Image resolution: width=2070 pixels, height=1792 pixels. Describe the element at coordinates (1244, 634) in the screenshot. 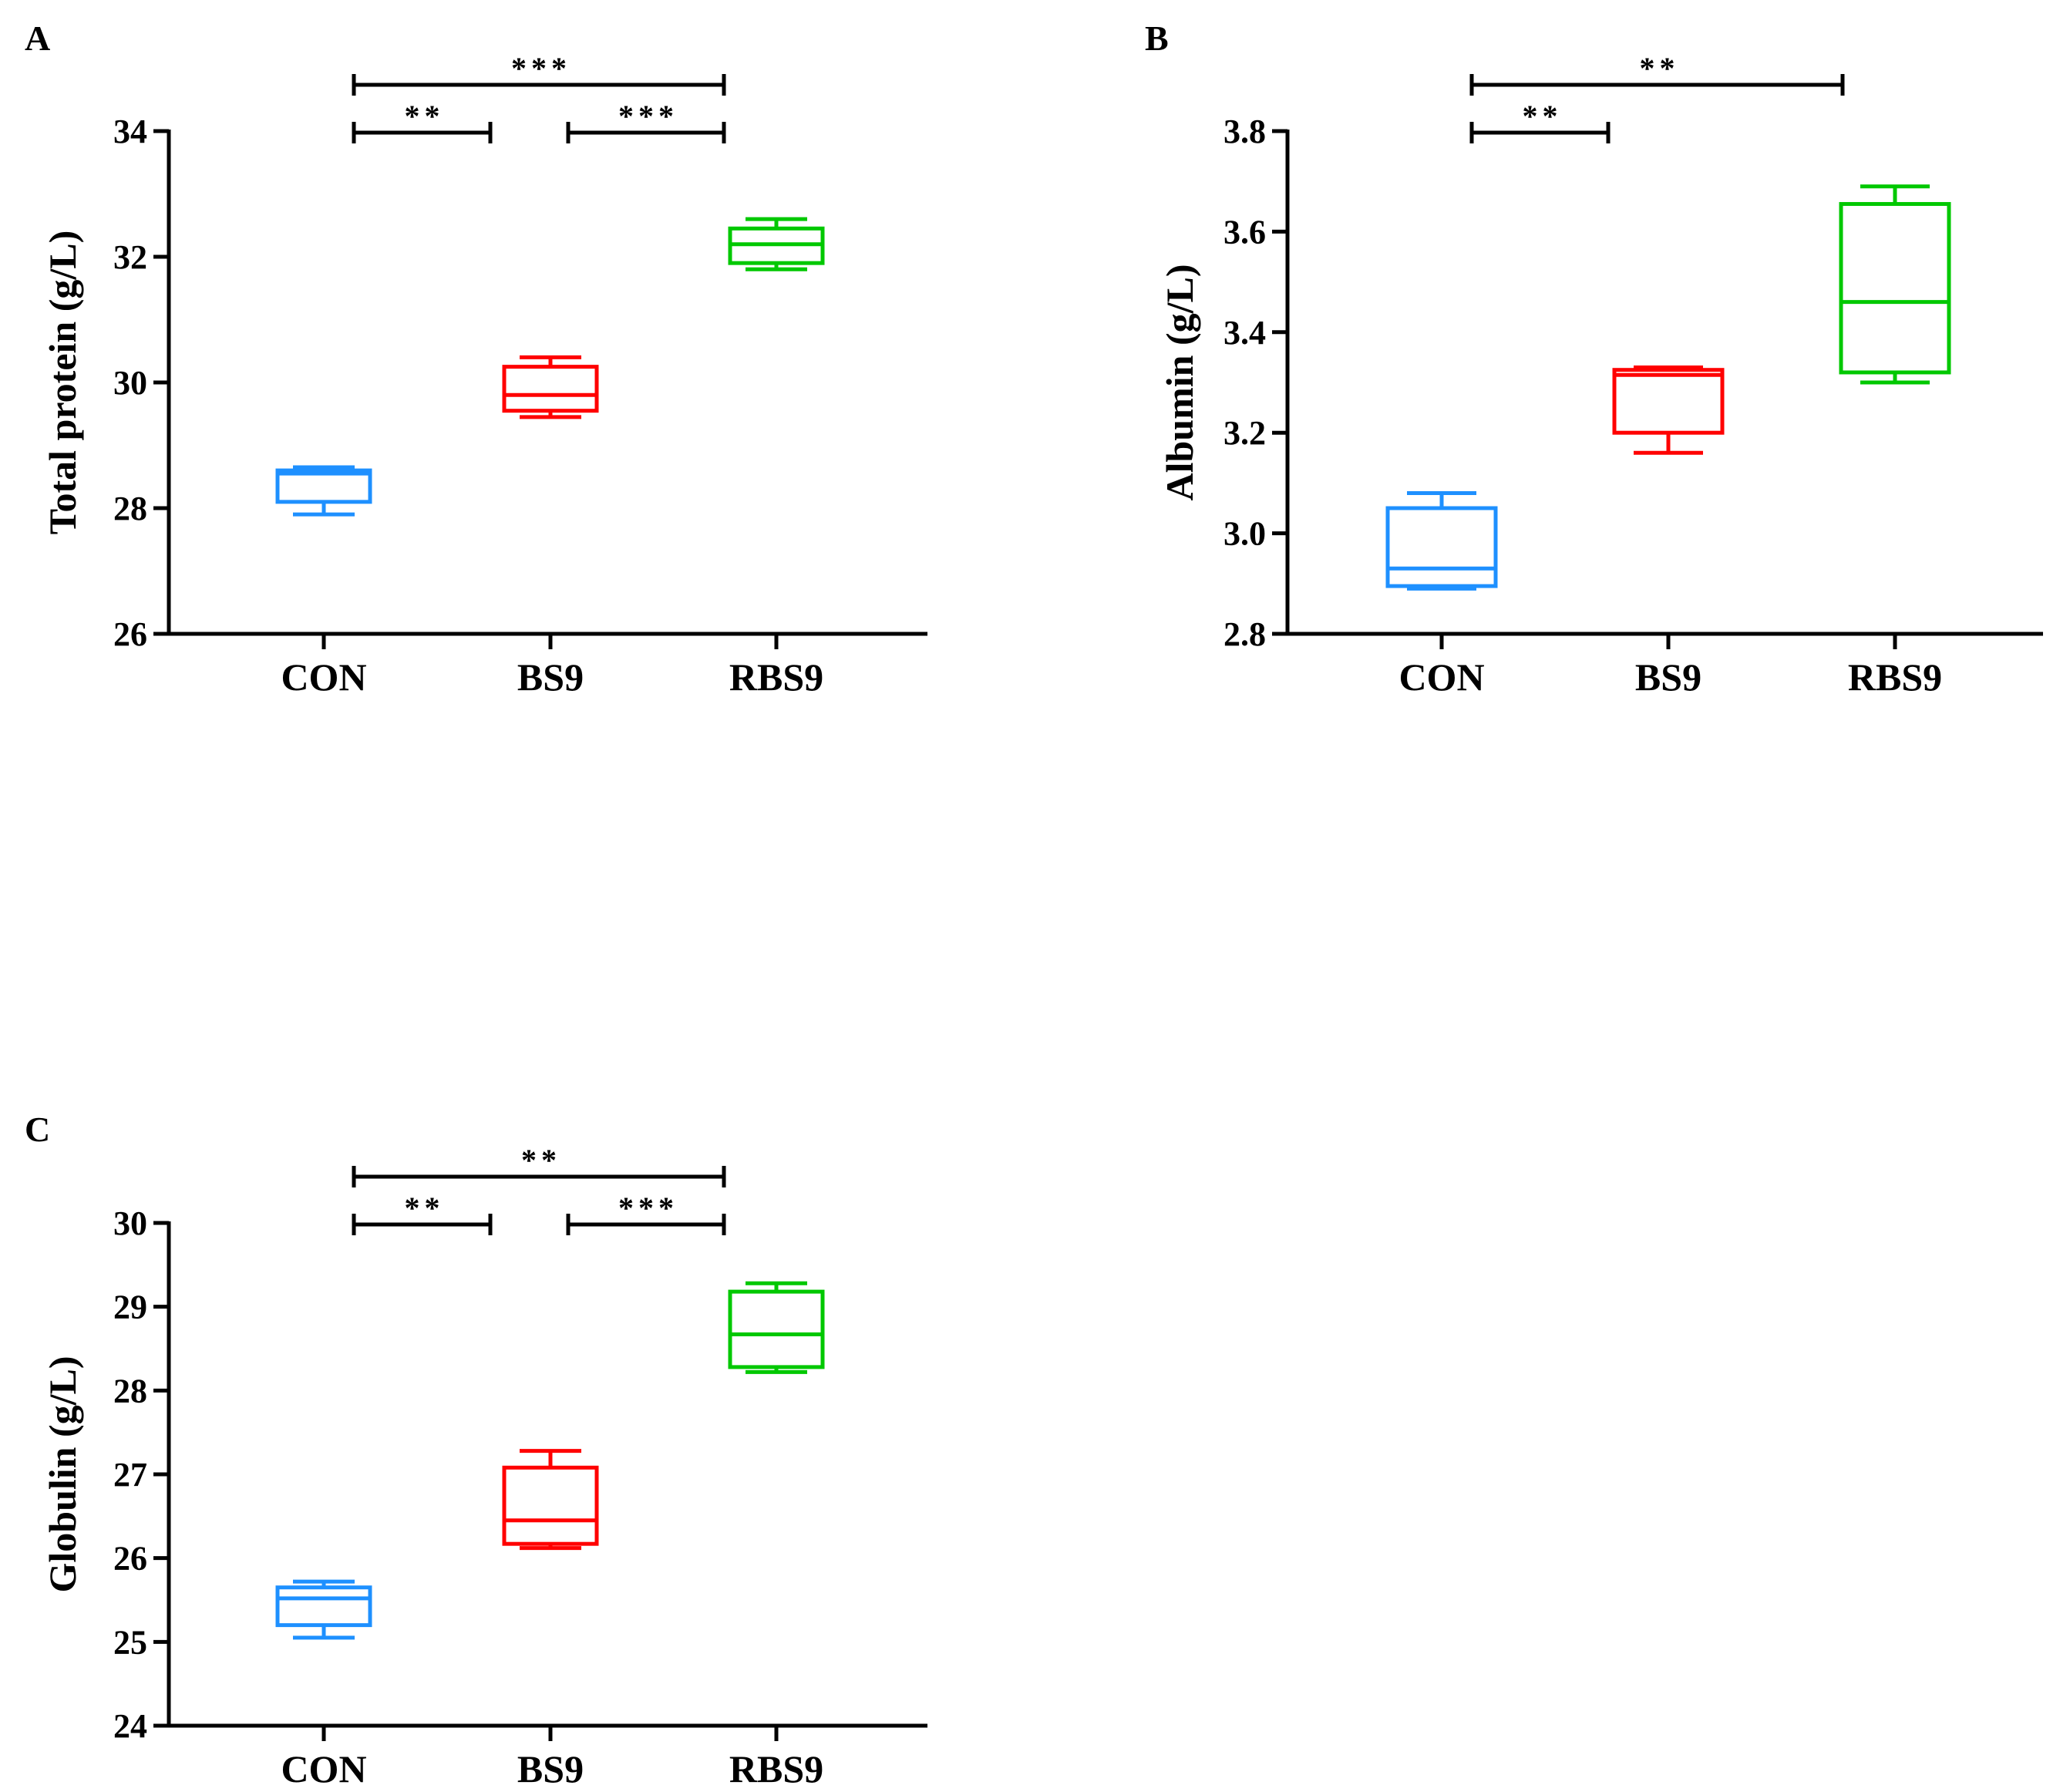

I see `y-tick-label: 2.8` at that location.